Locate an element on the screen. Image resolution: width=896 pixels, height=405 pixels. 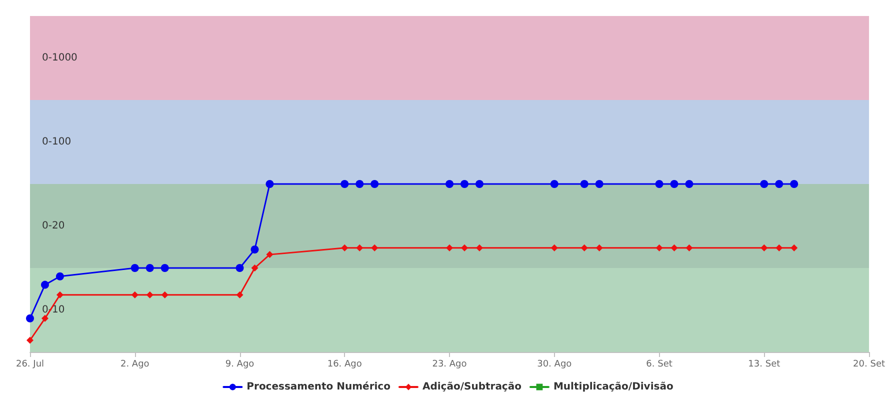
x-tick-label: 30. Ago is located at coordinates (554, 365).